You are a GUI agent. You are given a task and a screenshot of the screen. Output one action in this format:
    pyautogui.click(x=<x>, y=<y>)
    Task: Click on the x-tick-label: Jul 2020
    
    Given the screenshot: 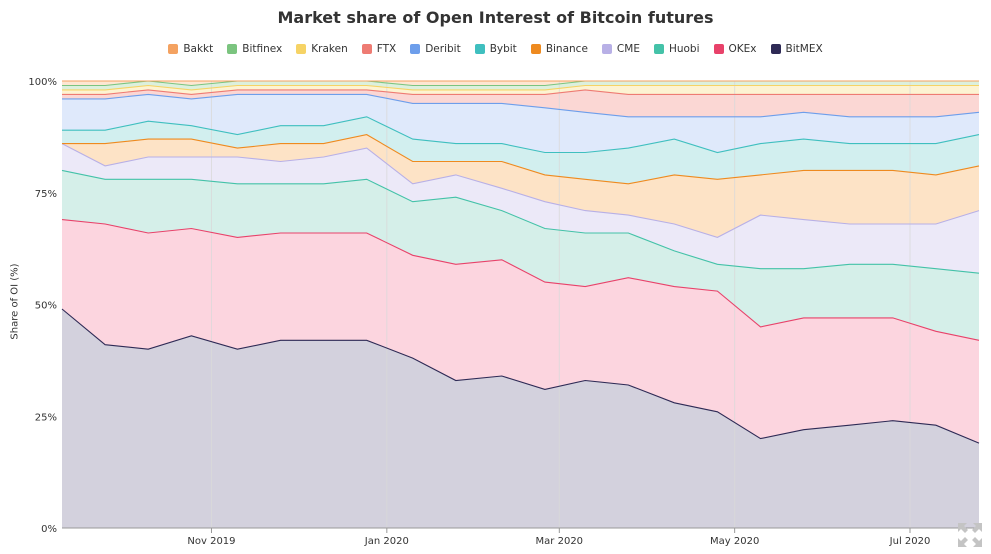 What is the action you would take?
    pyautogui.click(x=910, y=541)
    